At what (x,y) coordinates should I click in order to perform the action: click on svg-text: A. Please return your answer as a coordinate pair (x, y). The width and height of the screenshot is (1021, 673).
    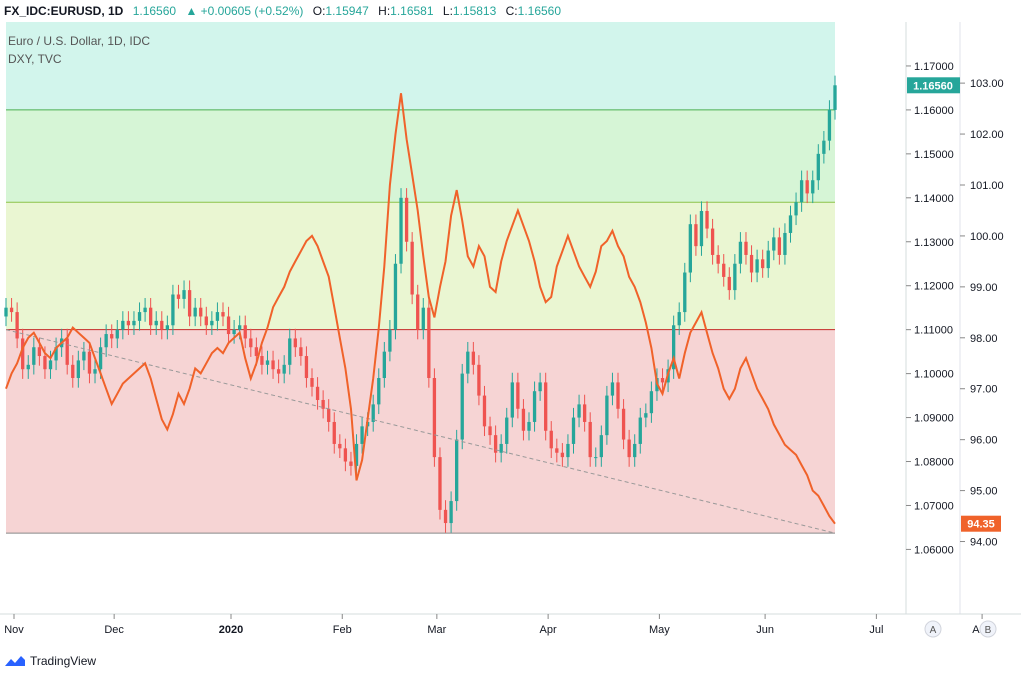
    Looking at the image, I should click on (933, 630).